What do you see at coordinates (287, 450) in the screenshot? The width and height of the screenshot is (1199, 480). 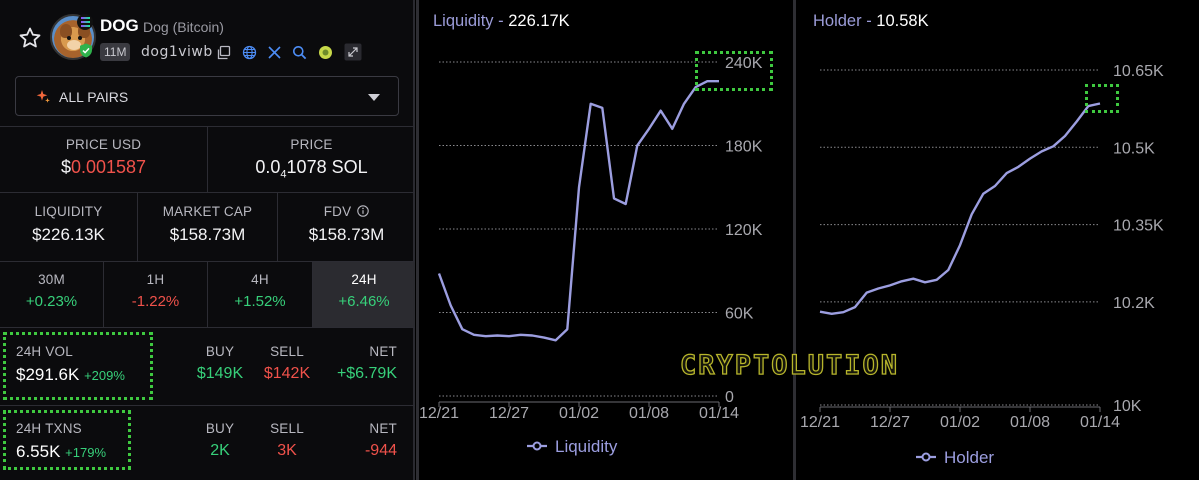 I see `txns-sell-value: 3K` at bounding box center [287, 450].